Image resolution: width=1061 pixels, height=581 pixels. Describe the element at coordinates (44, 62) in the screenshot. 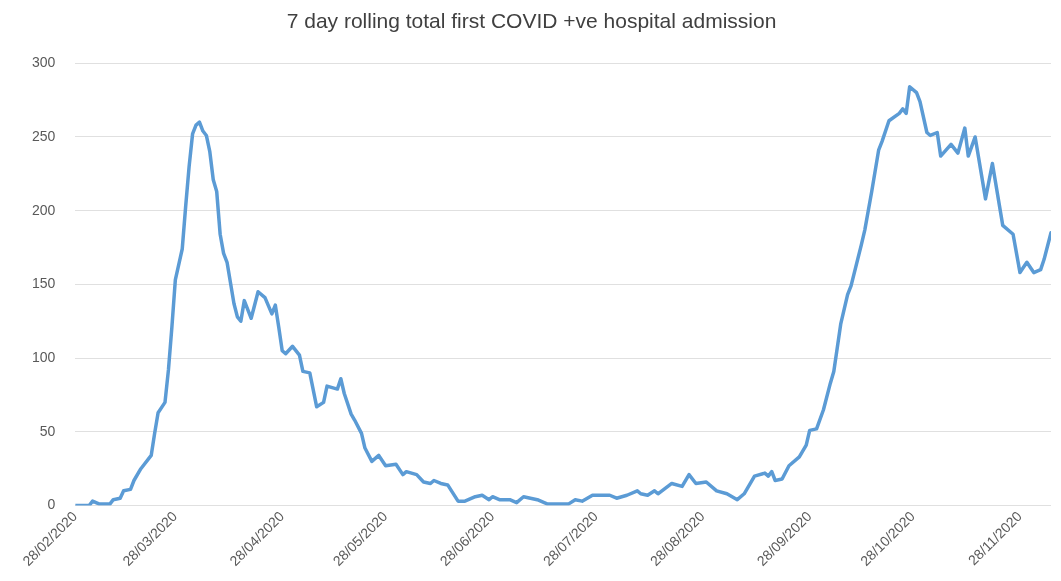

I see `y-tick-label: 300` at that location.